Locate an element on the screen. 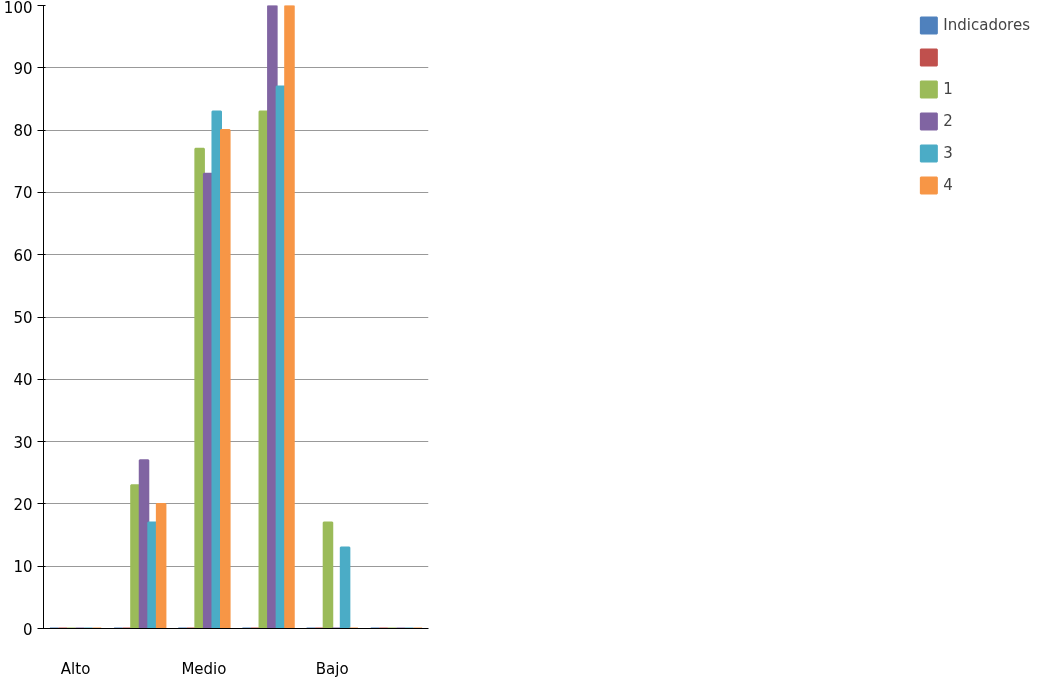  legend-label: Indicadores is located at coordinates (986, 25).